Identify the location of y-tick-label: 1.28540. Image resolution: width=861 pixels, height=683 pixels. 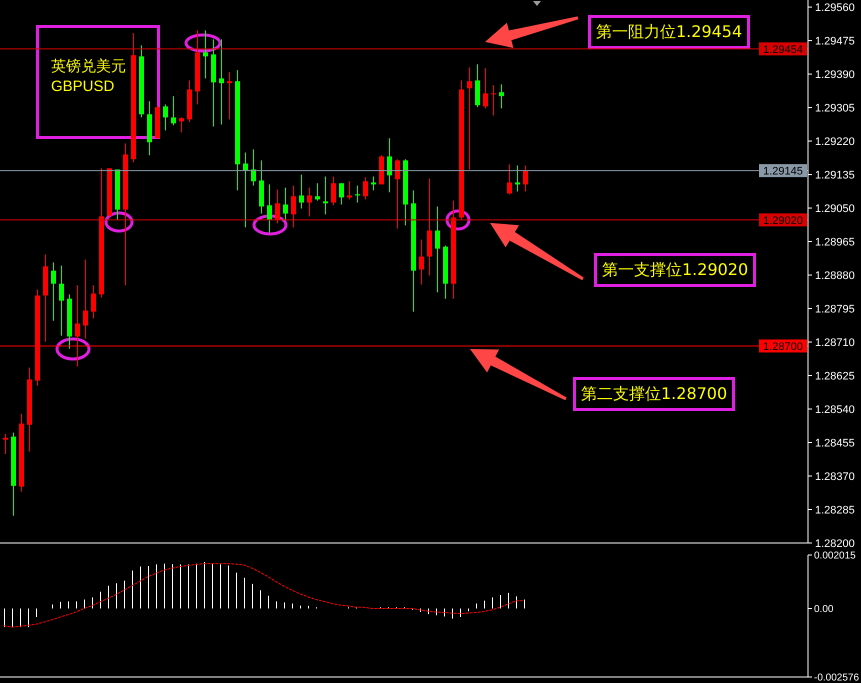
(835, 410).